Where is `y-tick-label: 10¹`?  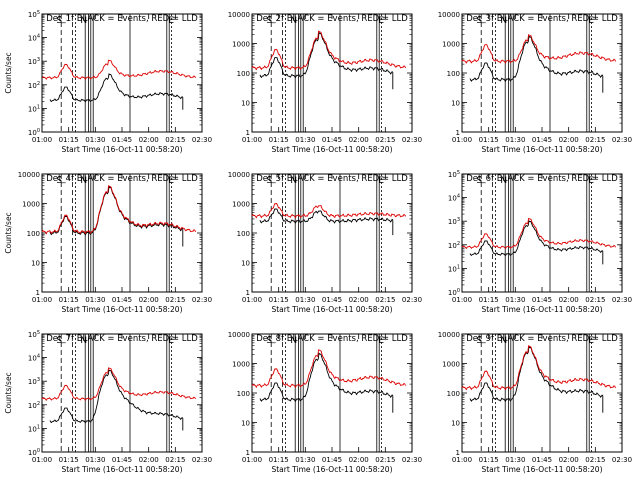 y-tick-label: 10¹ is located at coordinates (34, 108).